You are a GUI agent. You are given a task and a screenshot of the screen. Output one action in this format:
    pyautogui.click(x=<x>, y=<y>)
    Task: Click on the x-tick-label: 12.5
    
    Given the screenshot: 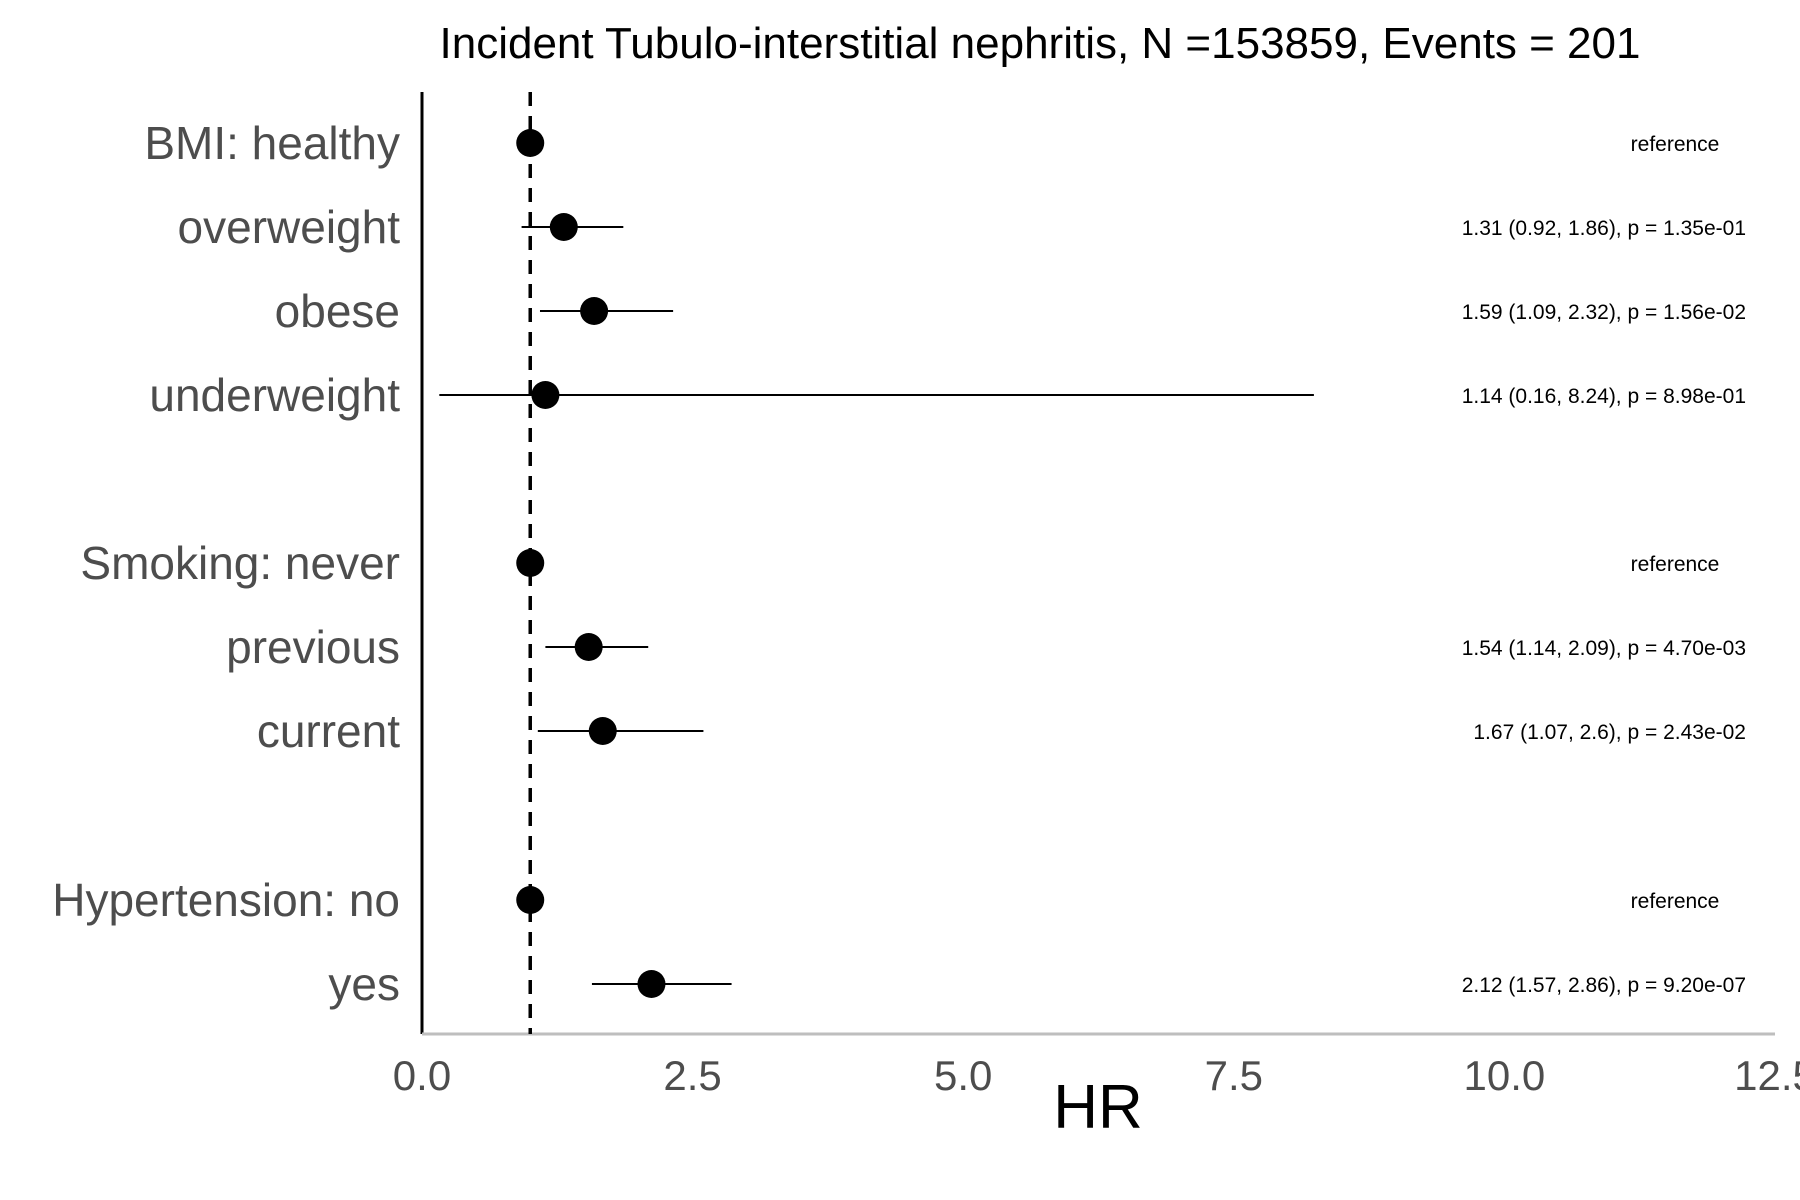 What is the action you would take?
    pyautogui.click(x=1767, y=1075)
    